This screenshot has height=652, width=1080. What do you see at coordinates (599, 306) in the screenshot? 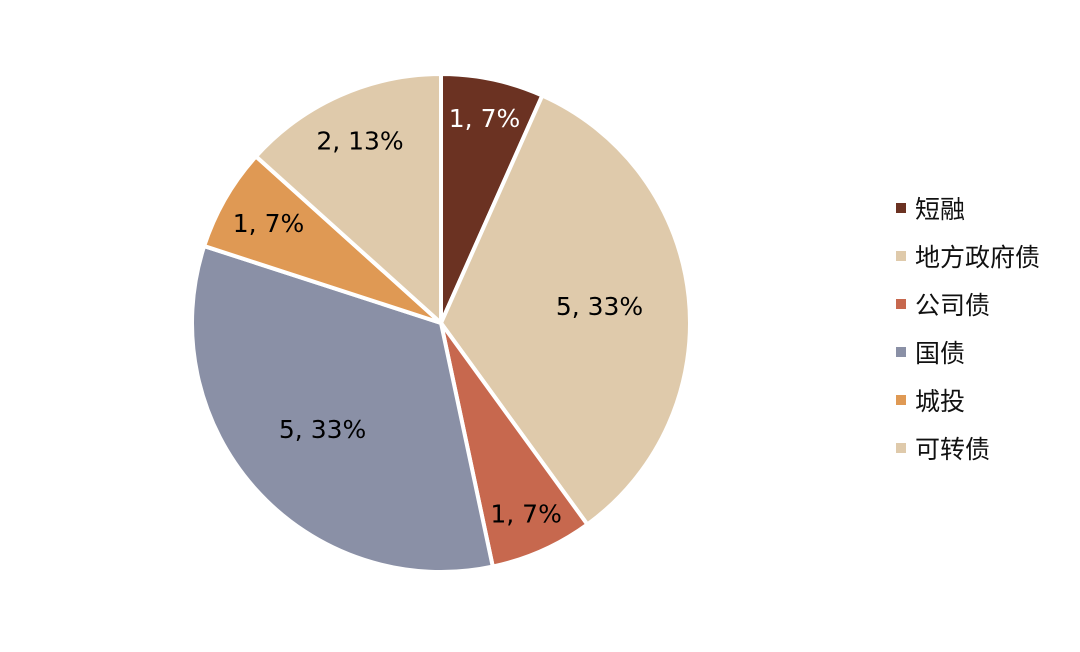
I see `data-label-地方政府债: 5, 33%` at bounding box center [599, 306].